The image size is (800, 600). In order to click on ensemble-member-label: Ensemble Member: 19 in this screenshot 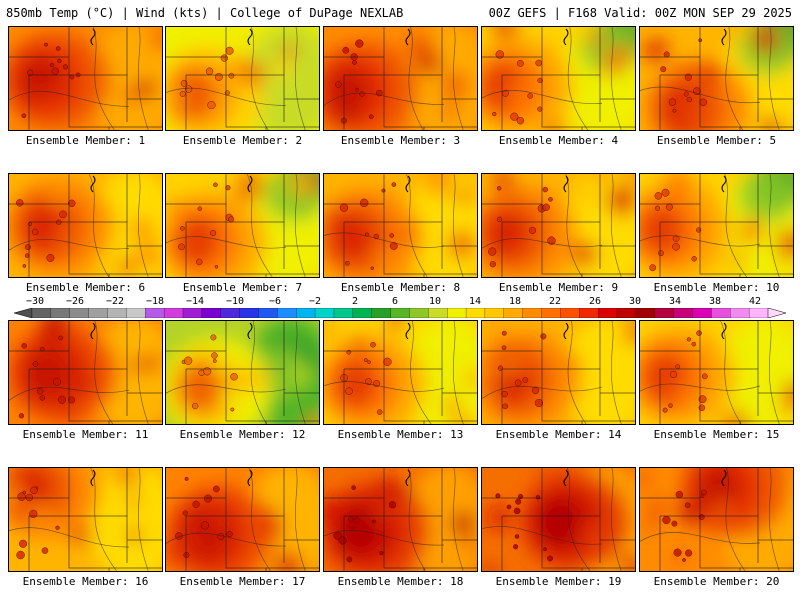, I will do `click(558, 581)`.